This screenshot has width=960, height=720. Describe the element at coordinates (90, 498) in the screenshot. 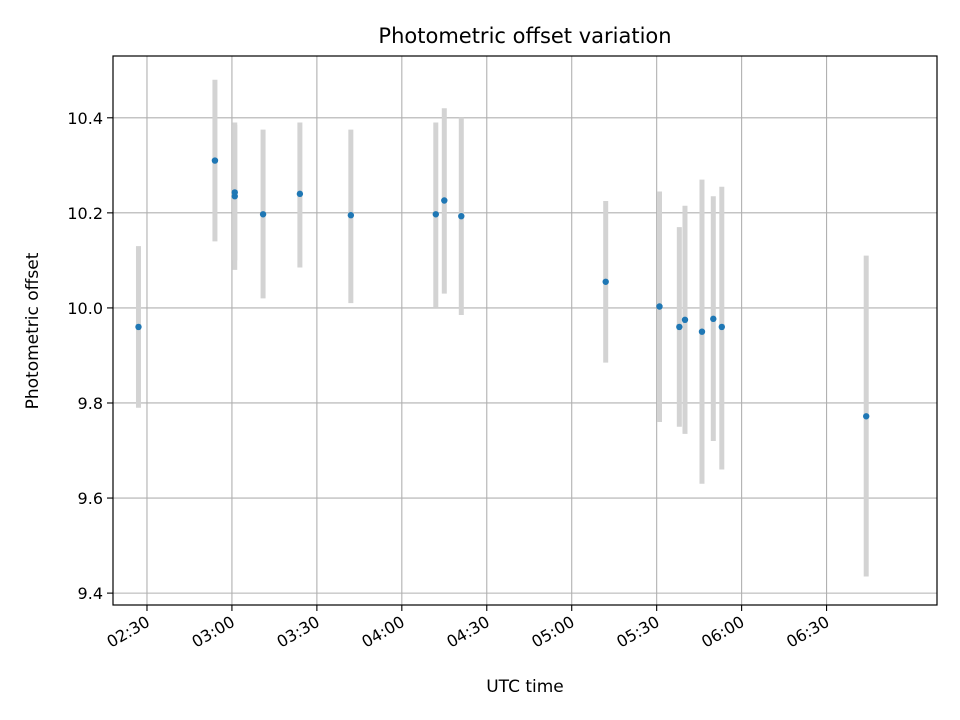

I see `y-tick-label: 9.6` at that location.